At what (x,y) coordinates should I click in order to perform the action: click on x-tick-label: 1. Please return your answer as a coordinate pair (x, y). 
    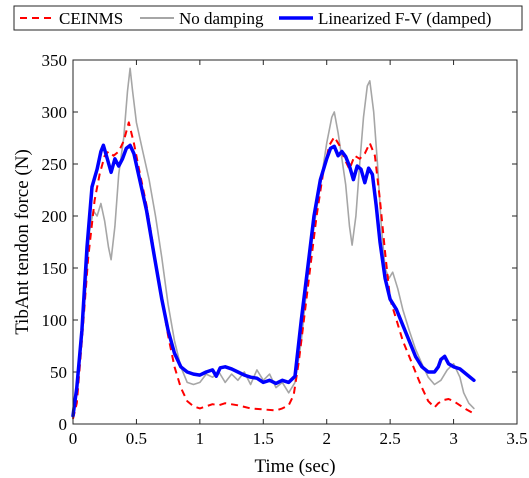
    Looking at the image, I should click on (200, 438).